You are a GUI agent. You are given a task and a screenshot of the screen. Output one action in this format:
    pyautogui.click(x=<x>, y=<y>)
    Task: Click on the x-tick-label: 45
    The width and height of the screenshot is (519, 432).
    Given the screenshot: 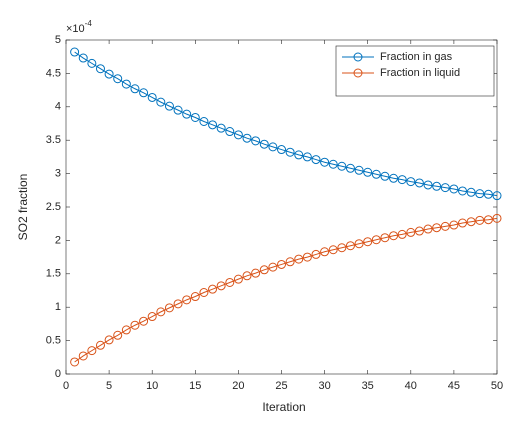 What is the action you would take?
    pyautogui.click(x=454, y=386)
    